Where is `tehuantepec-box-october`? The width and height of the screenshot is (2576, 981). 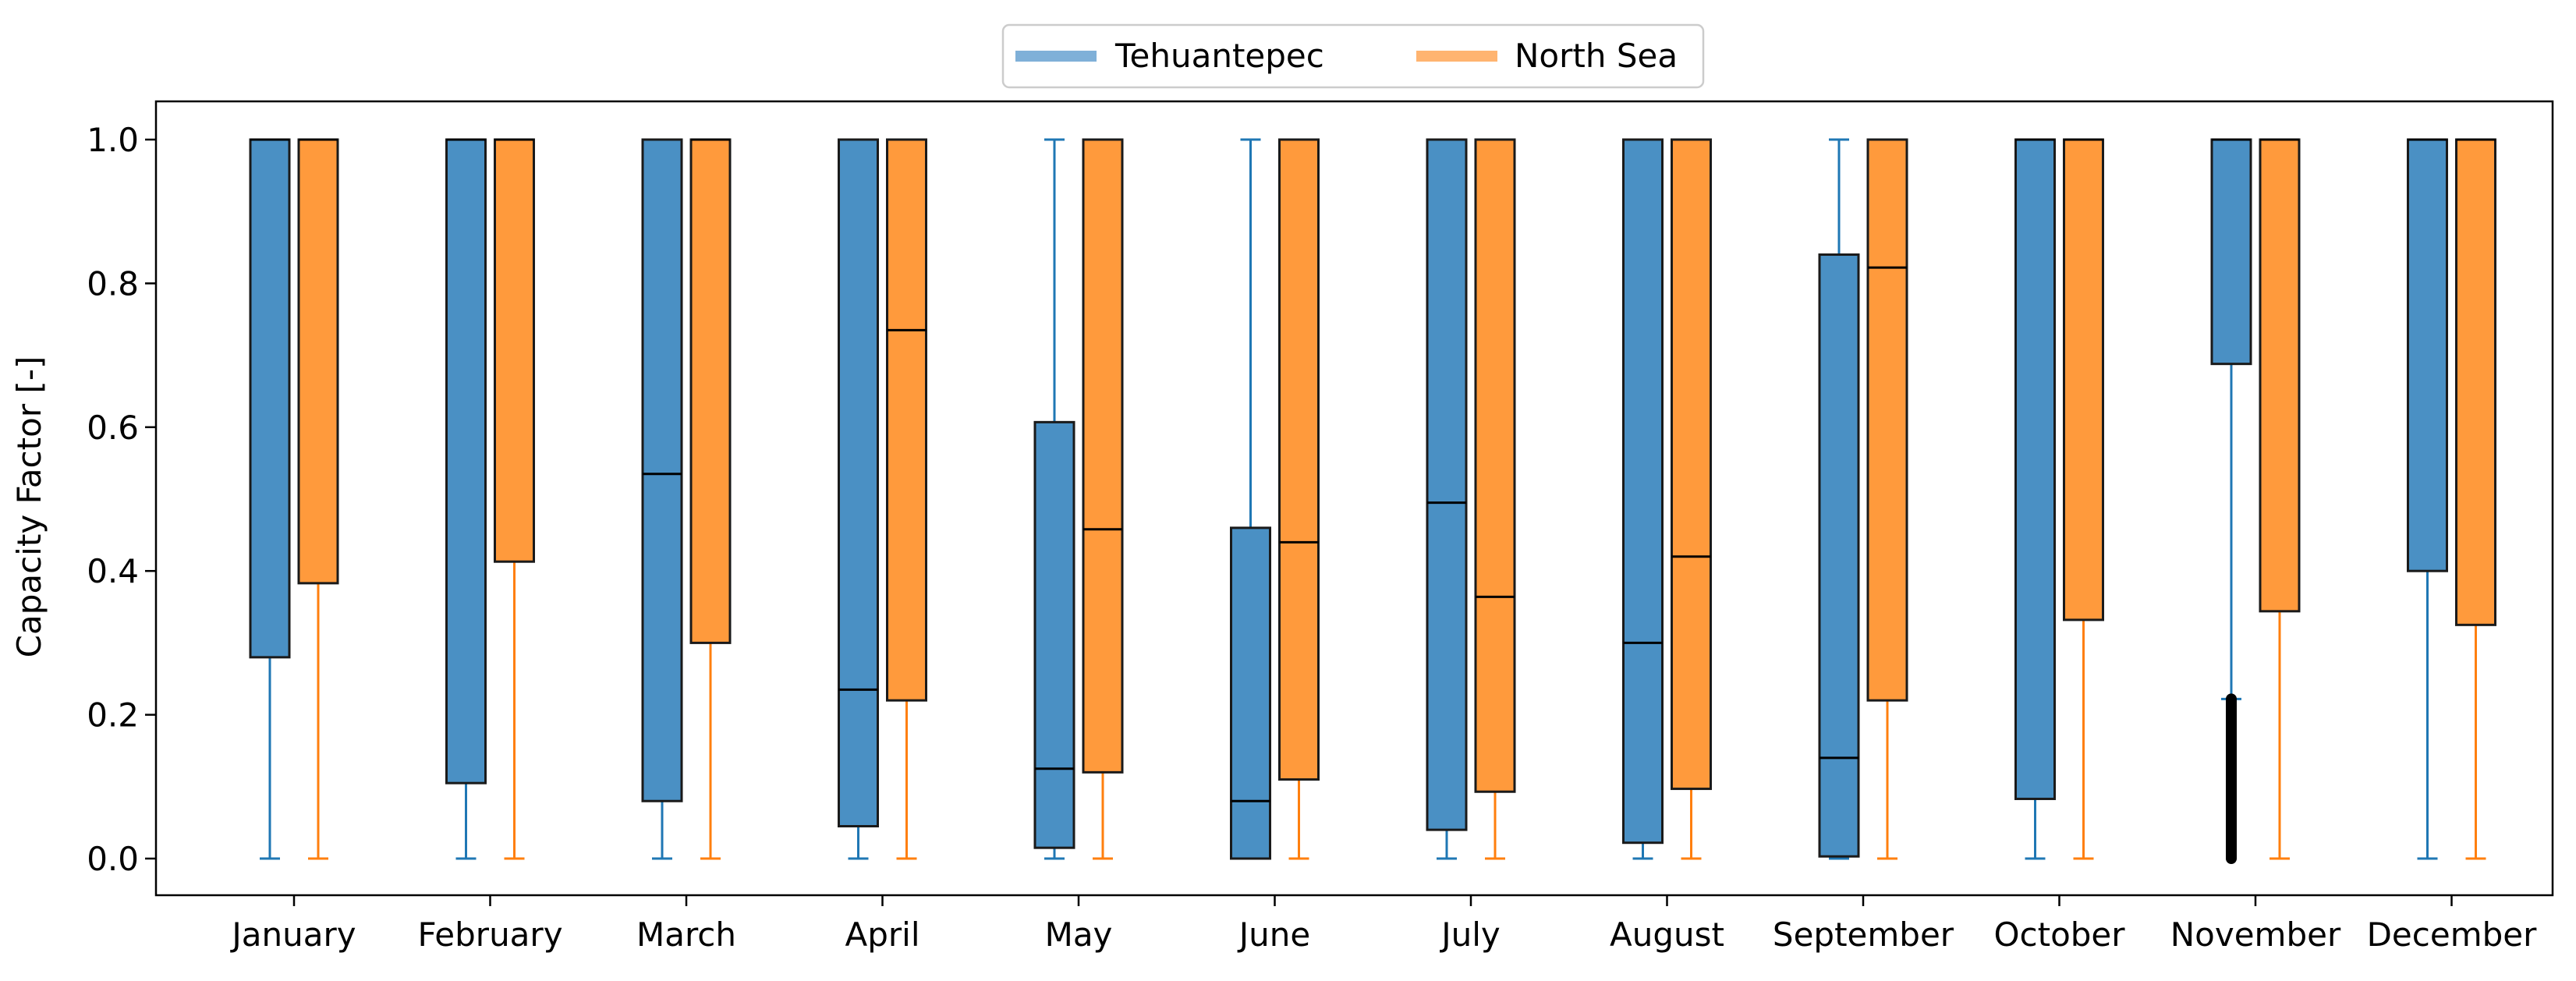
tehuantepec-box-october is located at coordinates (2035, 499).